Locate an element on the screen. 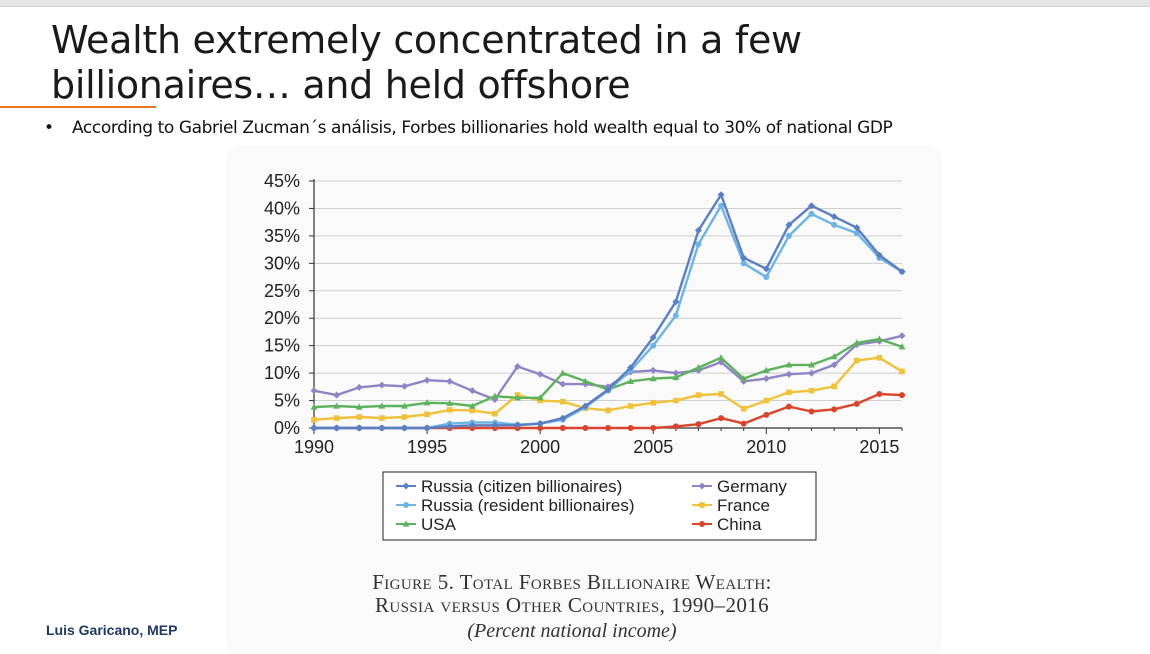 The height and width of the screenshot is (654, 1150). footer-author: Luis Garicano, MEP is located at coordinates (112, 630).